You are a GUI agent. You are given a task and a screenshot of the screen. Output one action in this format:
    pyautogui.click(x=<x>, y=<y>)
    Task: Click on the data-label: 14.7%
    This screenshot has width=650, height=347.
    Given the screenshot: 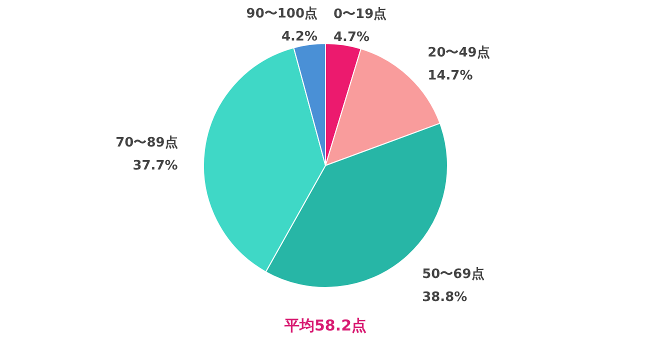 What is the action you would take?
    pyautogui.click(x=450, y=76)
    